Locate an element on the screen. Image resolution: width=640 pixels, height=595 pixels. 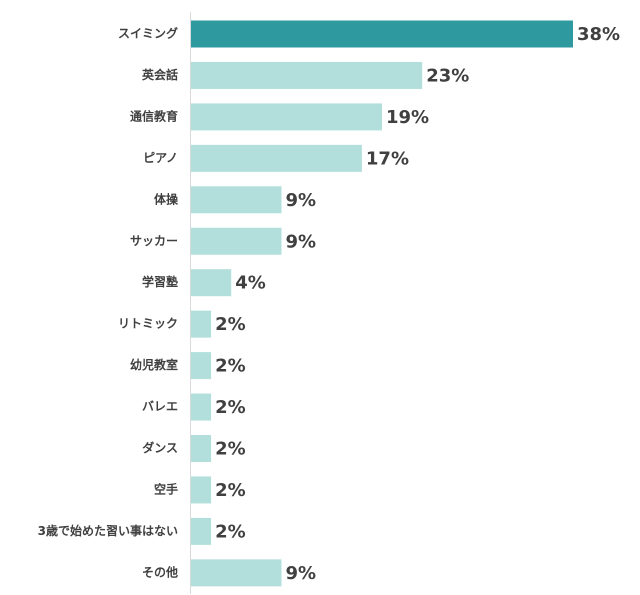
category-label: 英会話 is located at coordinates (160, 74).